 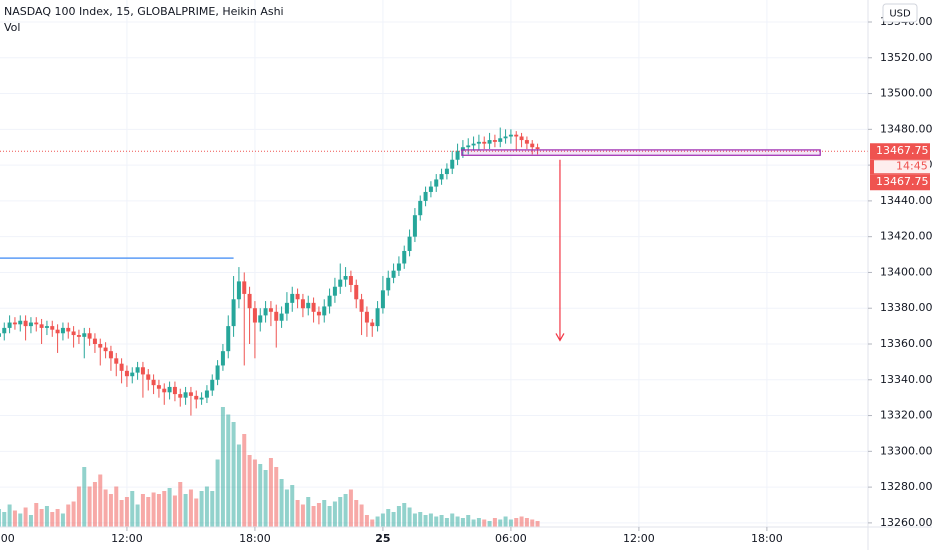 I want to click on last-price-box, so click(x=900, y=151).